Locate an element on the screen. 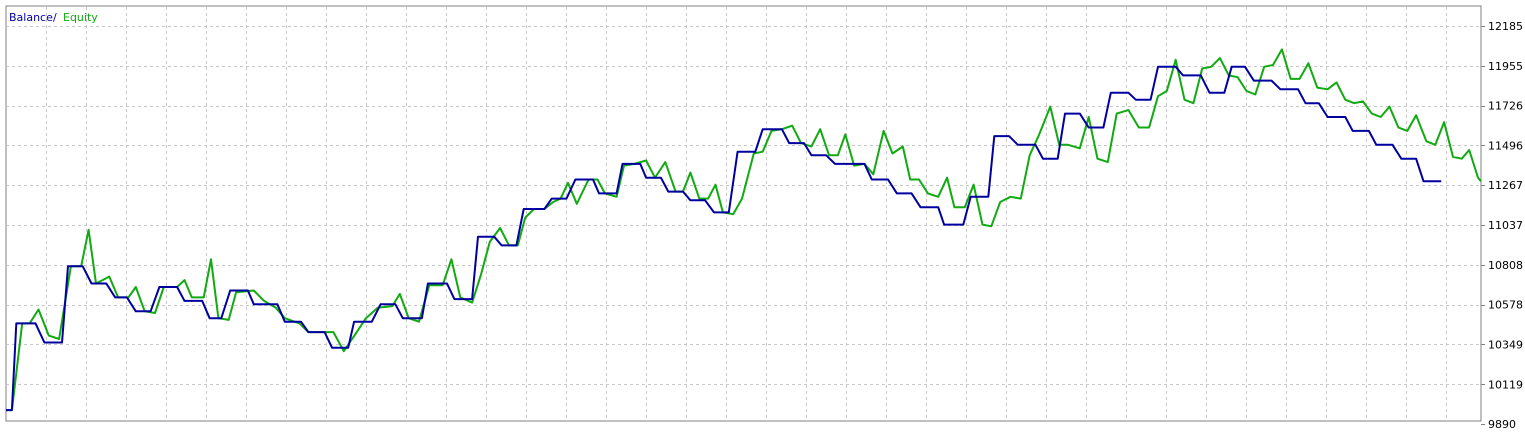 The height and width of the screenshot is (433, 1525). y-tick-label: 11267 is located at coordinates (1505, 185).